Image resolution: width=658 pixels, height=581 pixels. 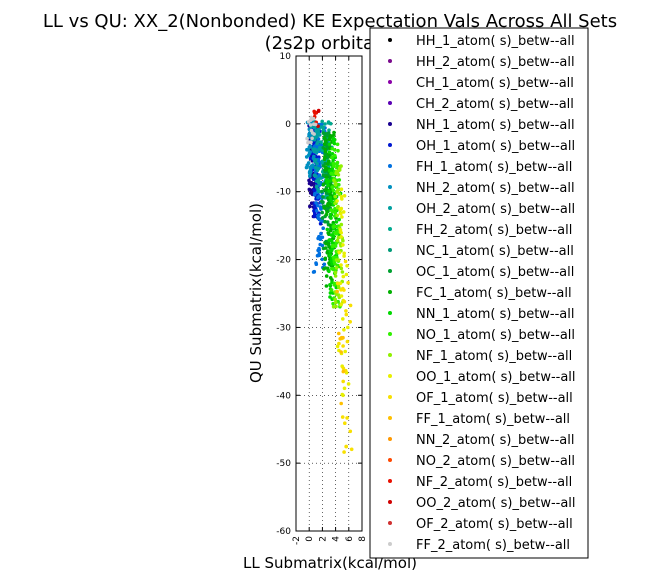 I want to click on legend-label: NH_2_atom( s)_betw--all, so click(x=495, y=188).